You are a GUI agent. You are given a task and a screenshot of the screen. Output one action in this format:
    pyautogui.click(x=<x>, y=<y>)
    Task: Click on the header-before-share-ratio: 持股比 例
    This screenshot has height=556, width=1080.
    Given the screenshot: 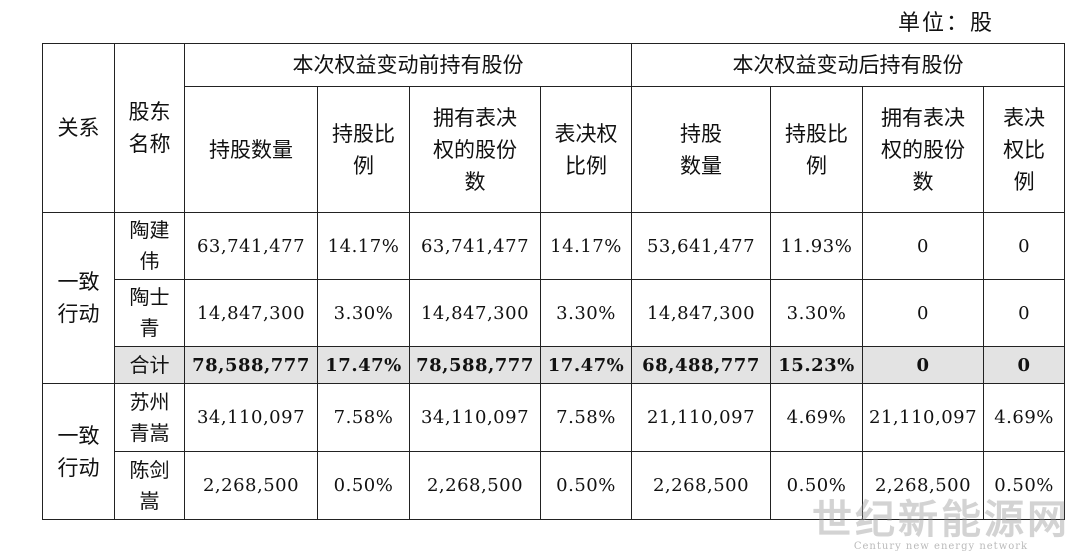 What is the action you would take?
    pyautogui.click(x=363, y=149)
    